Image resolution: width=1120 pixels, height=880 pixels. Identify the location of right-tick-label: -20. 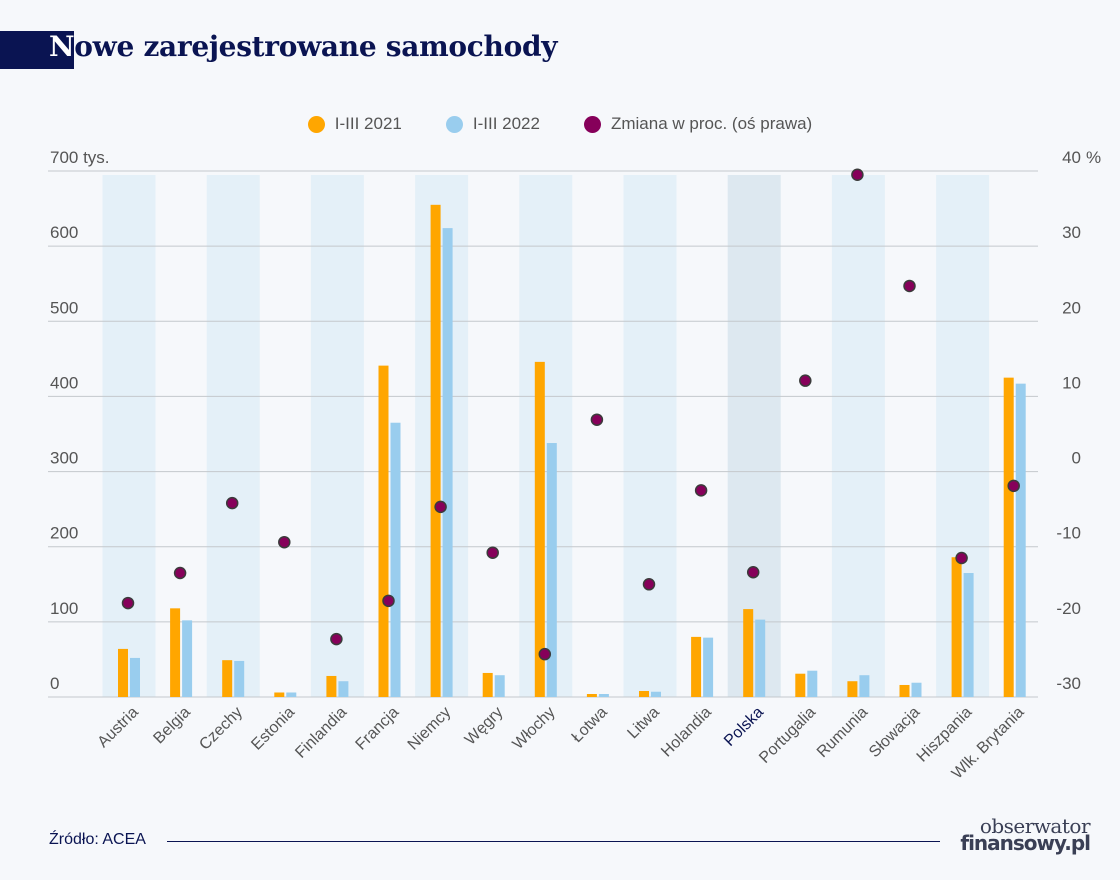
(1068, 608).